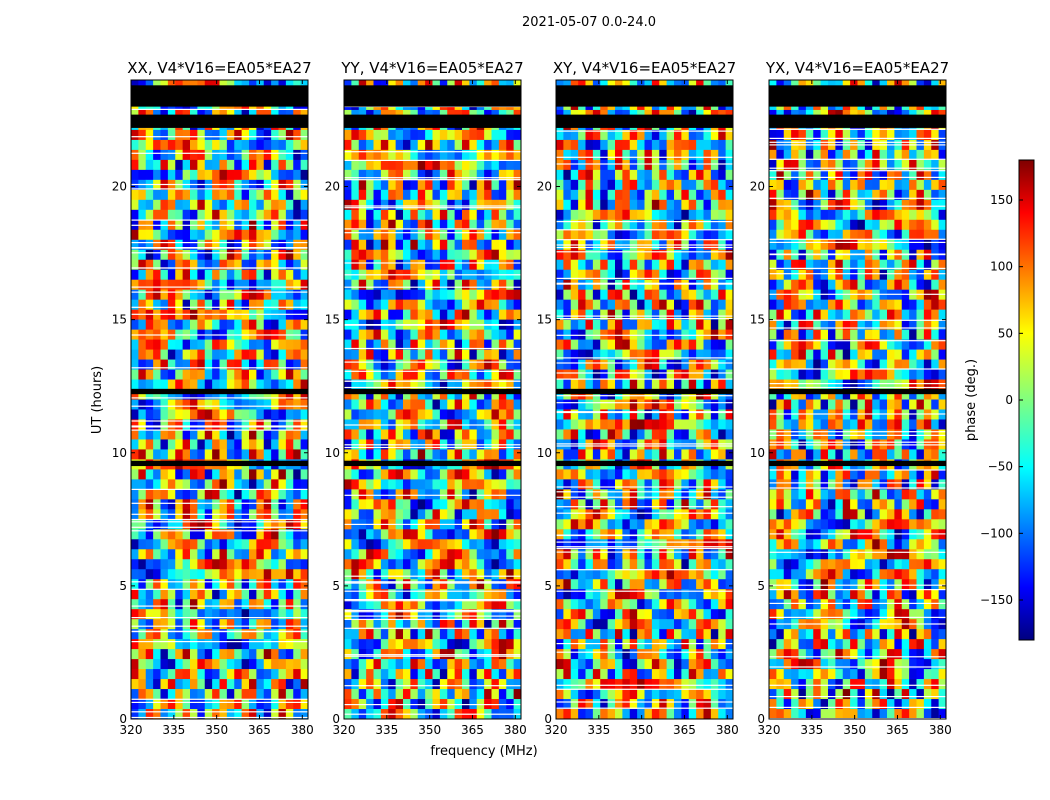  I want to click on flagged-band, so click(219, 463).